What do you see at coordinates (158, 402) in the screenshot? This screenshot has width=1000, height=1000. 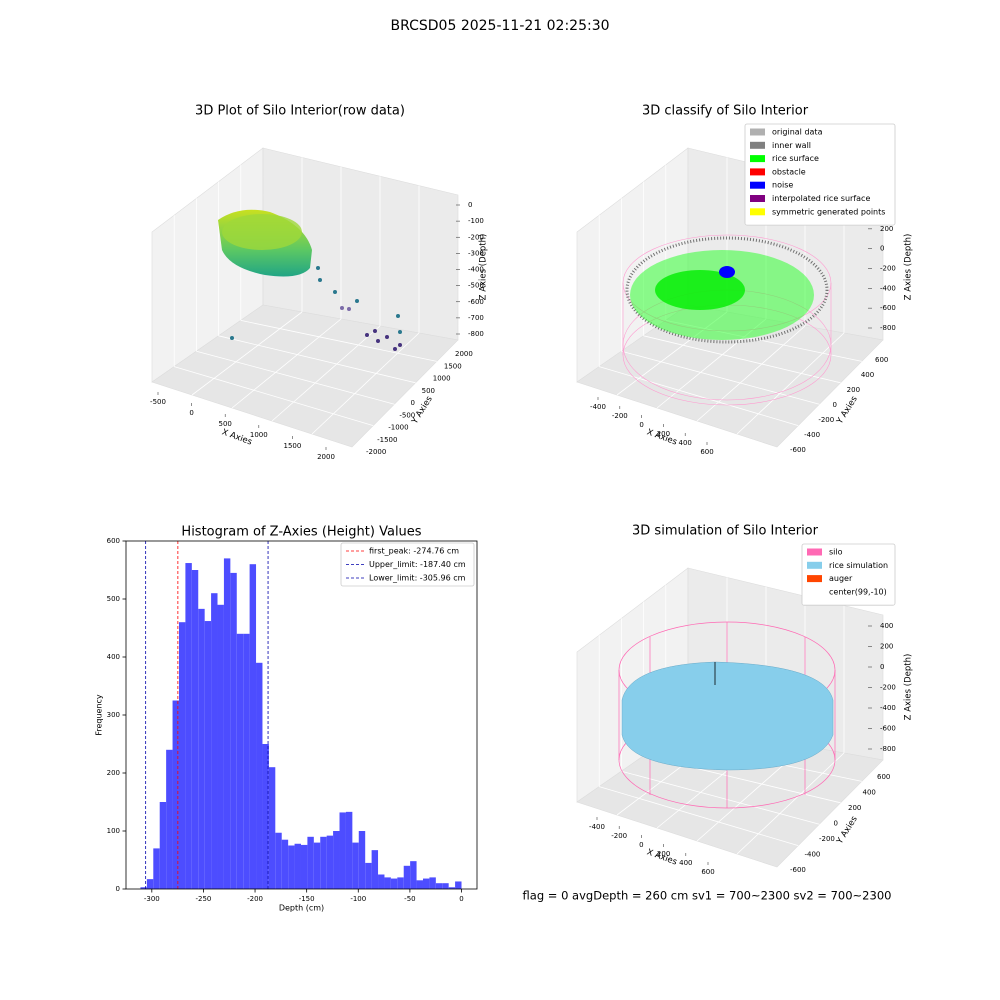 I see `x-tick-label: -500` at bounding box center [158, 402].